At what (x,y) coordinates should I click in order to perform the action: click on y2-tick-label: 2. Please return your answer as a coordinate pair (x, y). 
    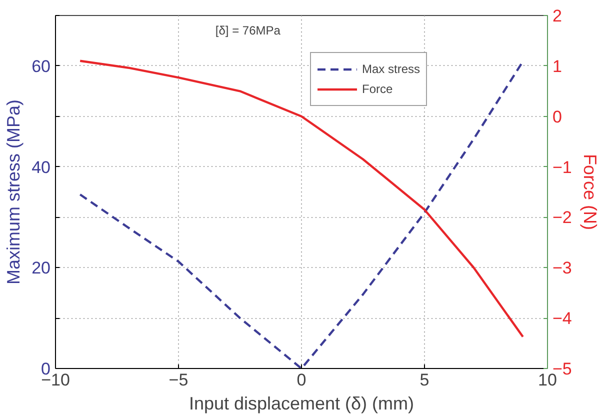
    Looking at the image, I should click on (557, 16).